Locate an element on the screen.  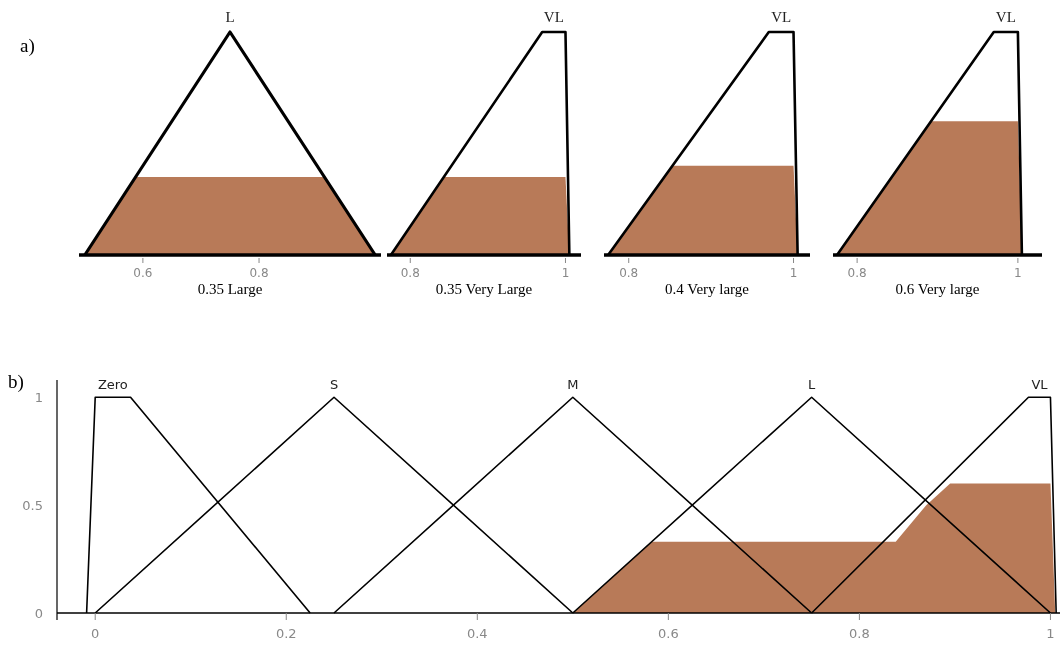
y-tick-label: 1 is located at coordinates (38, 398).